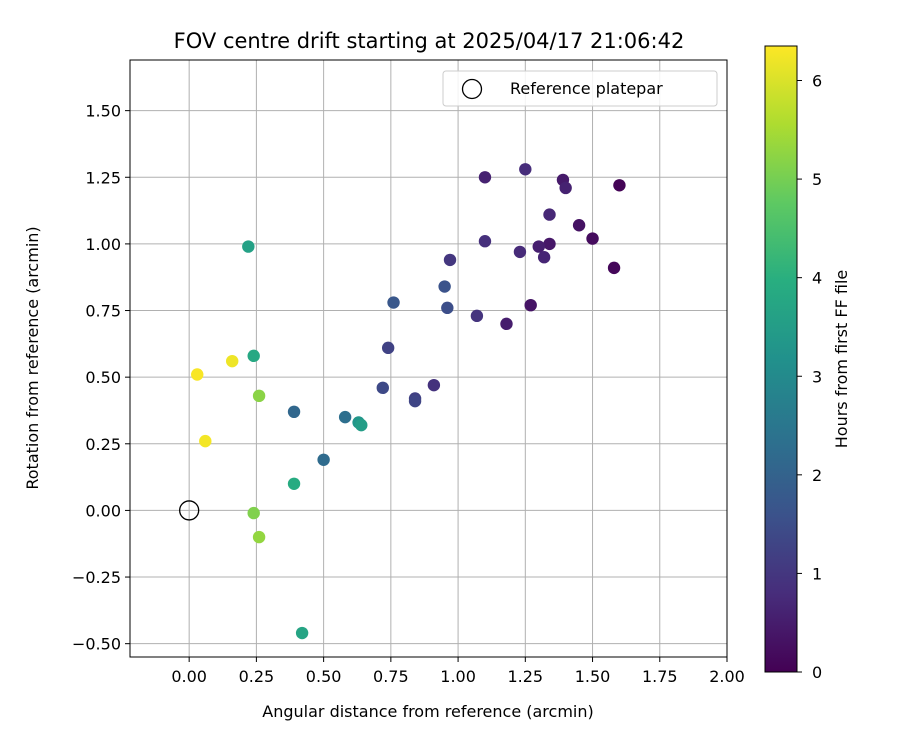 This screenshot has width=900, height=750. Describe the element at coordinates (525, 676) in the screenshot. I see `x-tick-label: 1.25` at that location.